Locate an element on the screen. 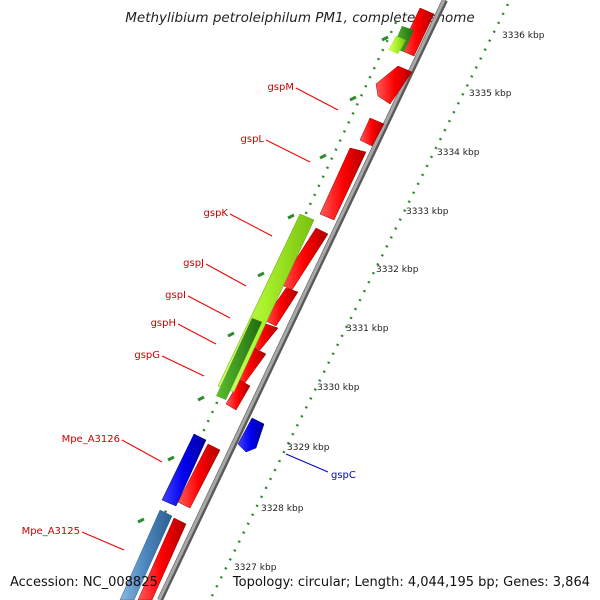 The image size is (600, 600). tick-label: 3335 kbp is located at coordinates (490, 94).